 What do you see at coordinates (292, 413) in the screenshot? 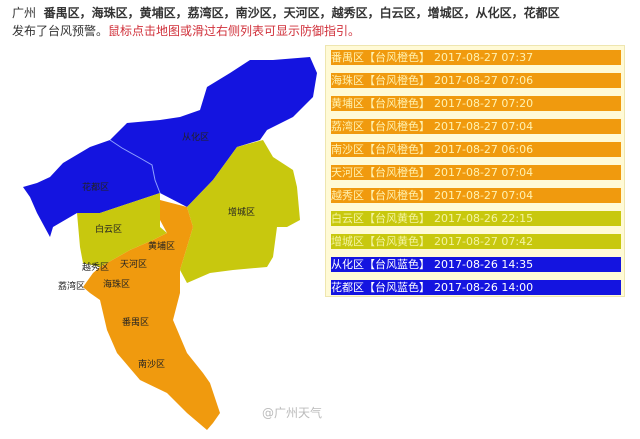
I see `watermark: @广州天气` at bounding box center [292, 413].